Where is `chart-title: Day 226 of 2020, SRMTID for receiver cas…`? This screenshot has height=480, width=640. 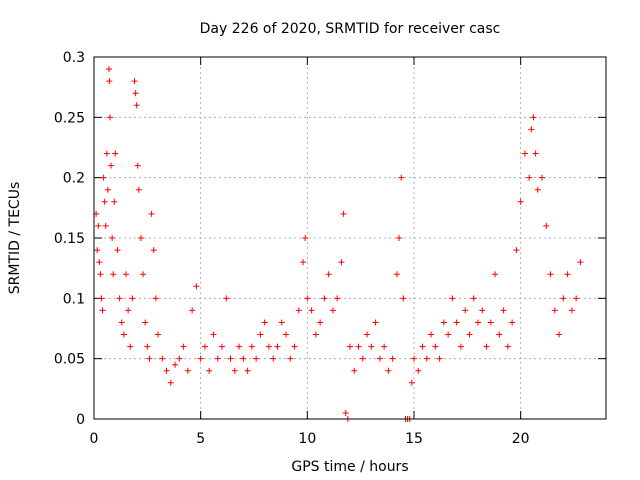 chart-title: Day 226 of 2020, SRMTID for receiver cas… is located at coordinates (350, 29).